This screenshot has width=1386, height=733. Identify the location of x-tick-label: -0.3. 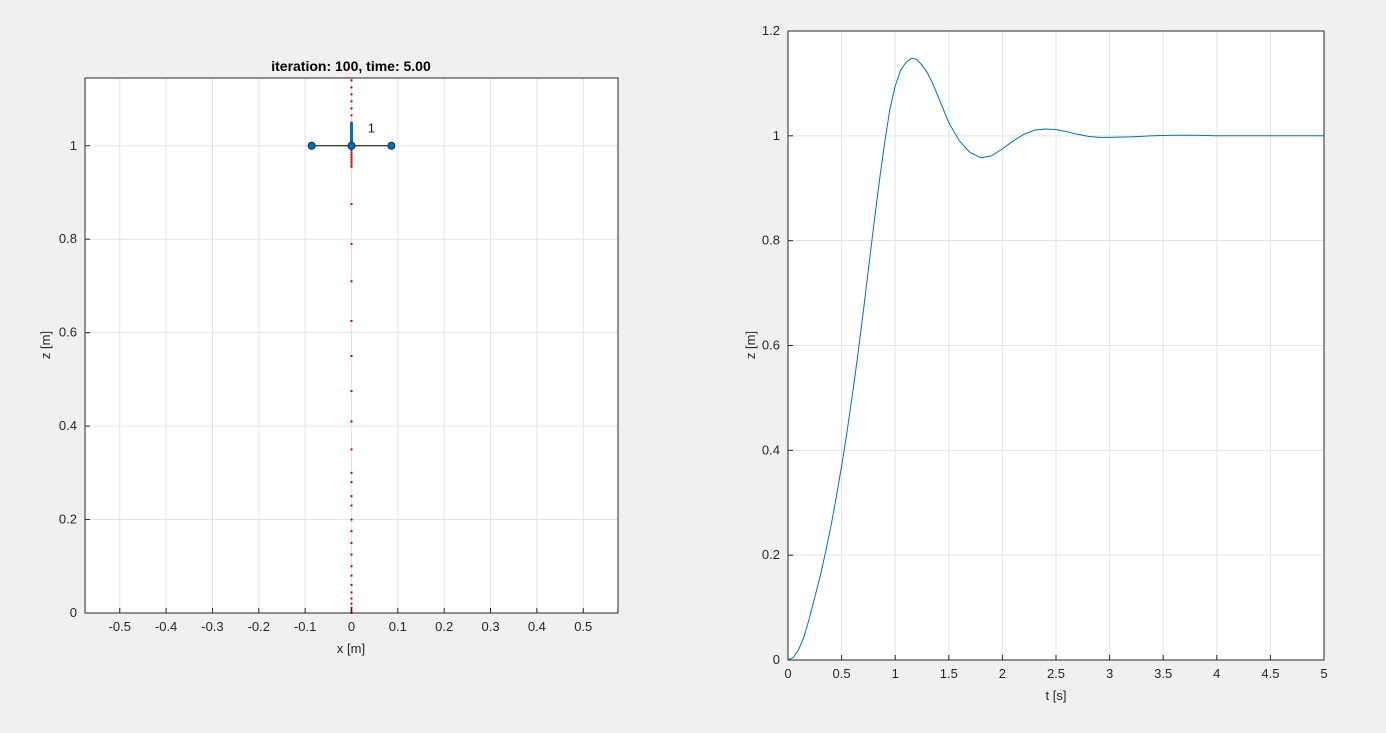
(212, 626).